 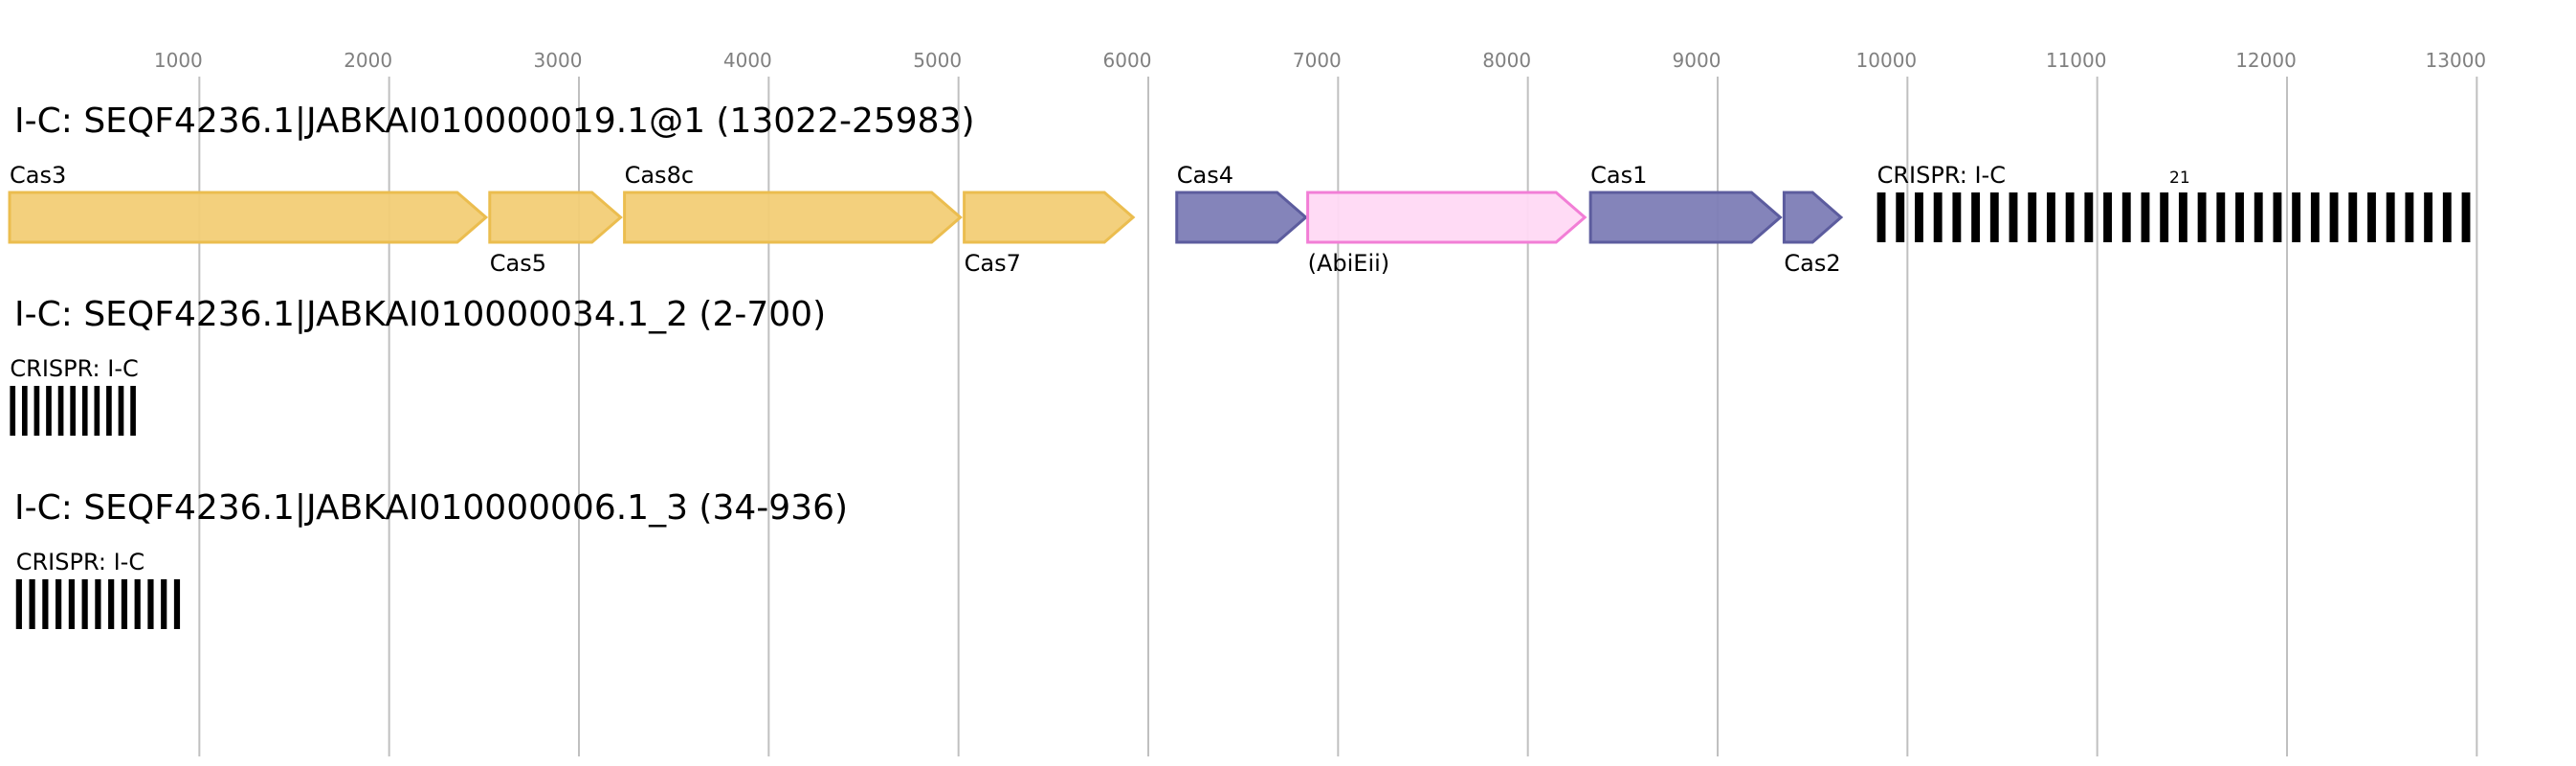 I want to click on axis-tick-label: 10000, so click(x=1887, y=61).